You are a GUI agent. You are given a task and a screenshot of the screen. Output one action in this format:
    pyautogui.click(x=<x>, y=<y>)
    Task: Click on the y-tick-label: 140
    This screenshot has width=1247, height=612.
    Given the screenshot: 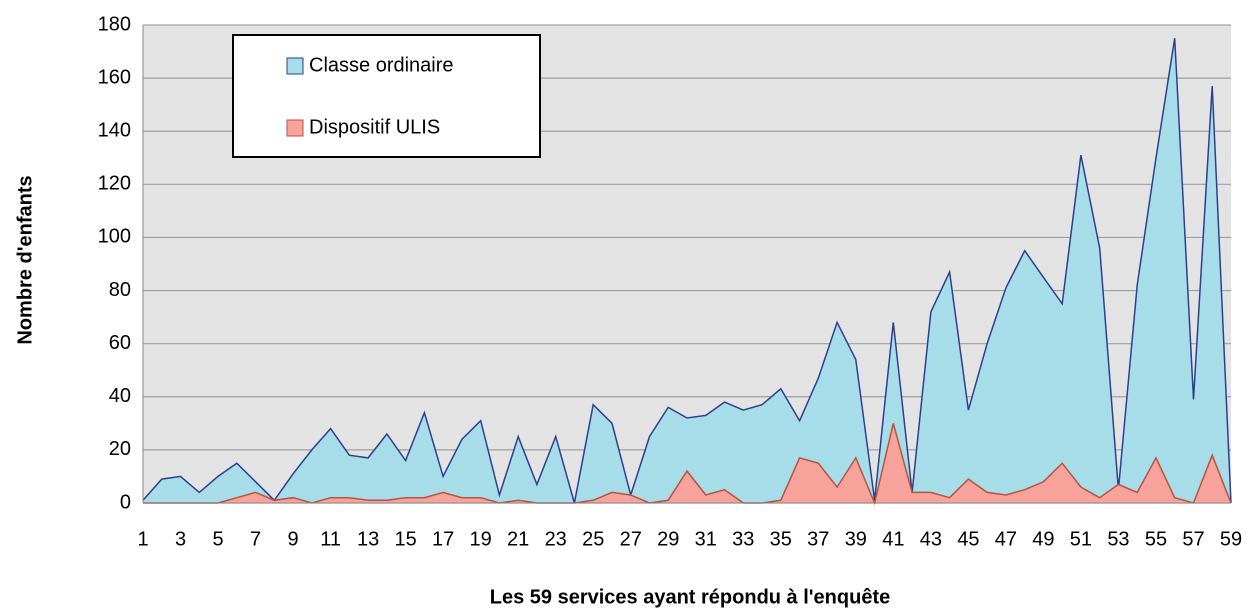 What is the action you would take?
    pyautogui.click(x=114, y=131)
    